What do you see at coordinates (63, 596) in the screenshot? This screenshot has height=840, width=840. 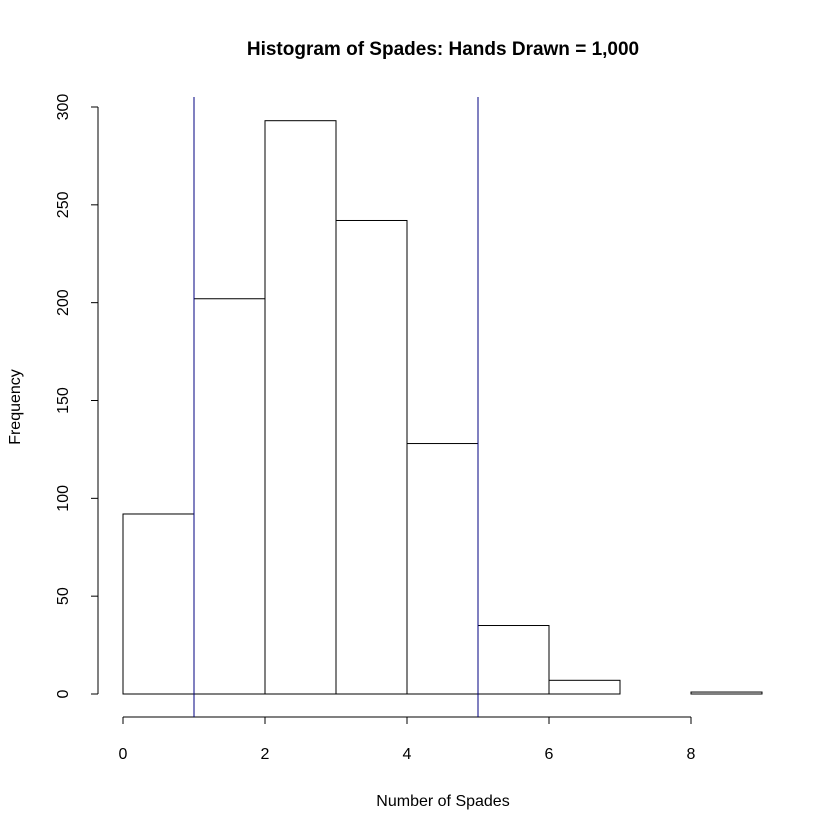 I see `y-tick-label: 50` at bounding box center [63, 596].